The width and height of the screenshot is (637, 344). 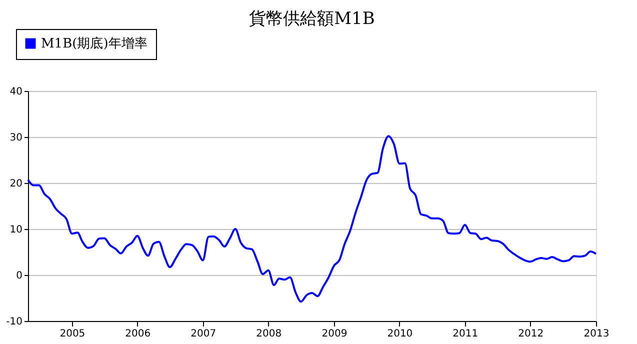 I want to click on x-tick-label: 2009, so click(x=335, y=334).